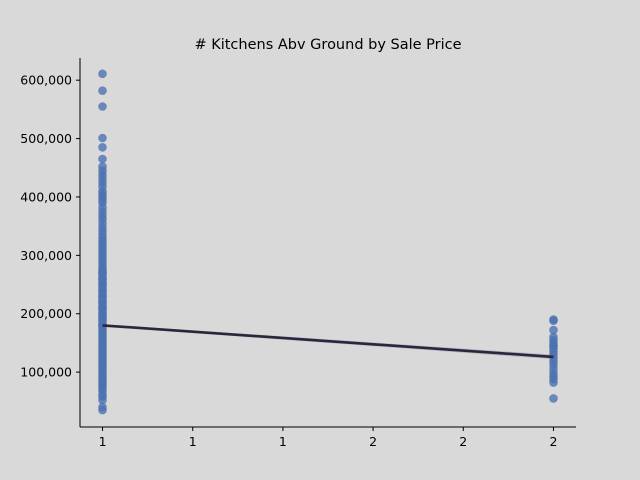 This screenshot has width=640, height=480. I want to click on y-tick-label: 300,000, so click(46, 255).